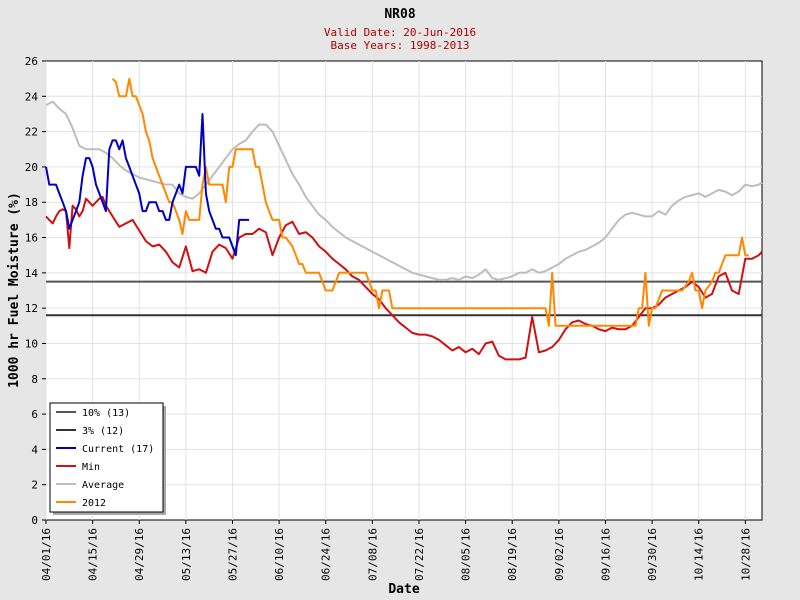 The height and width of the screenshot is (600, 800). Describe the element at coordinates (103, 485) in the screenshot. I see `legend-entry: Average` at that location.